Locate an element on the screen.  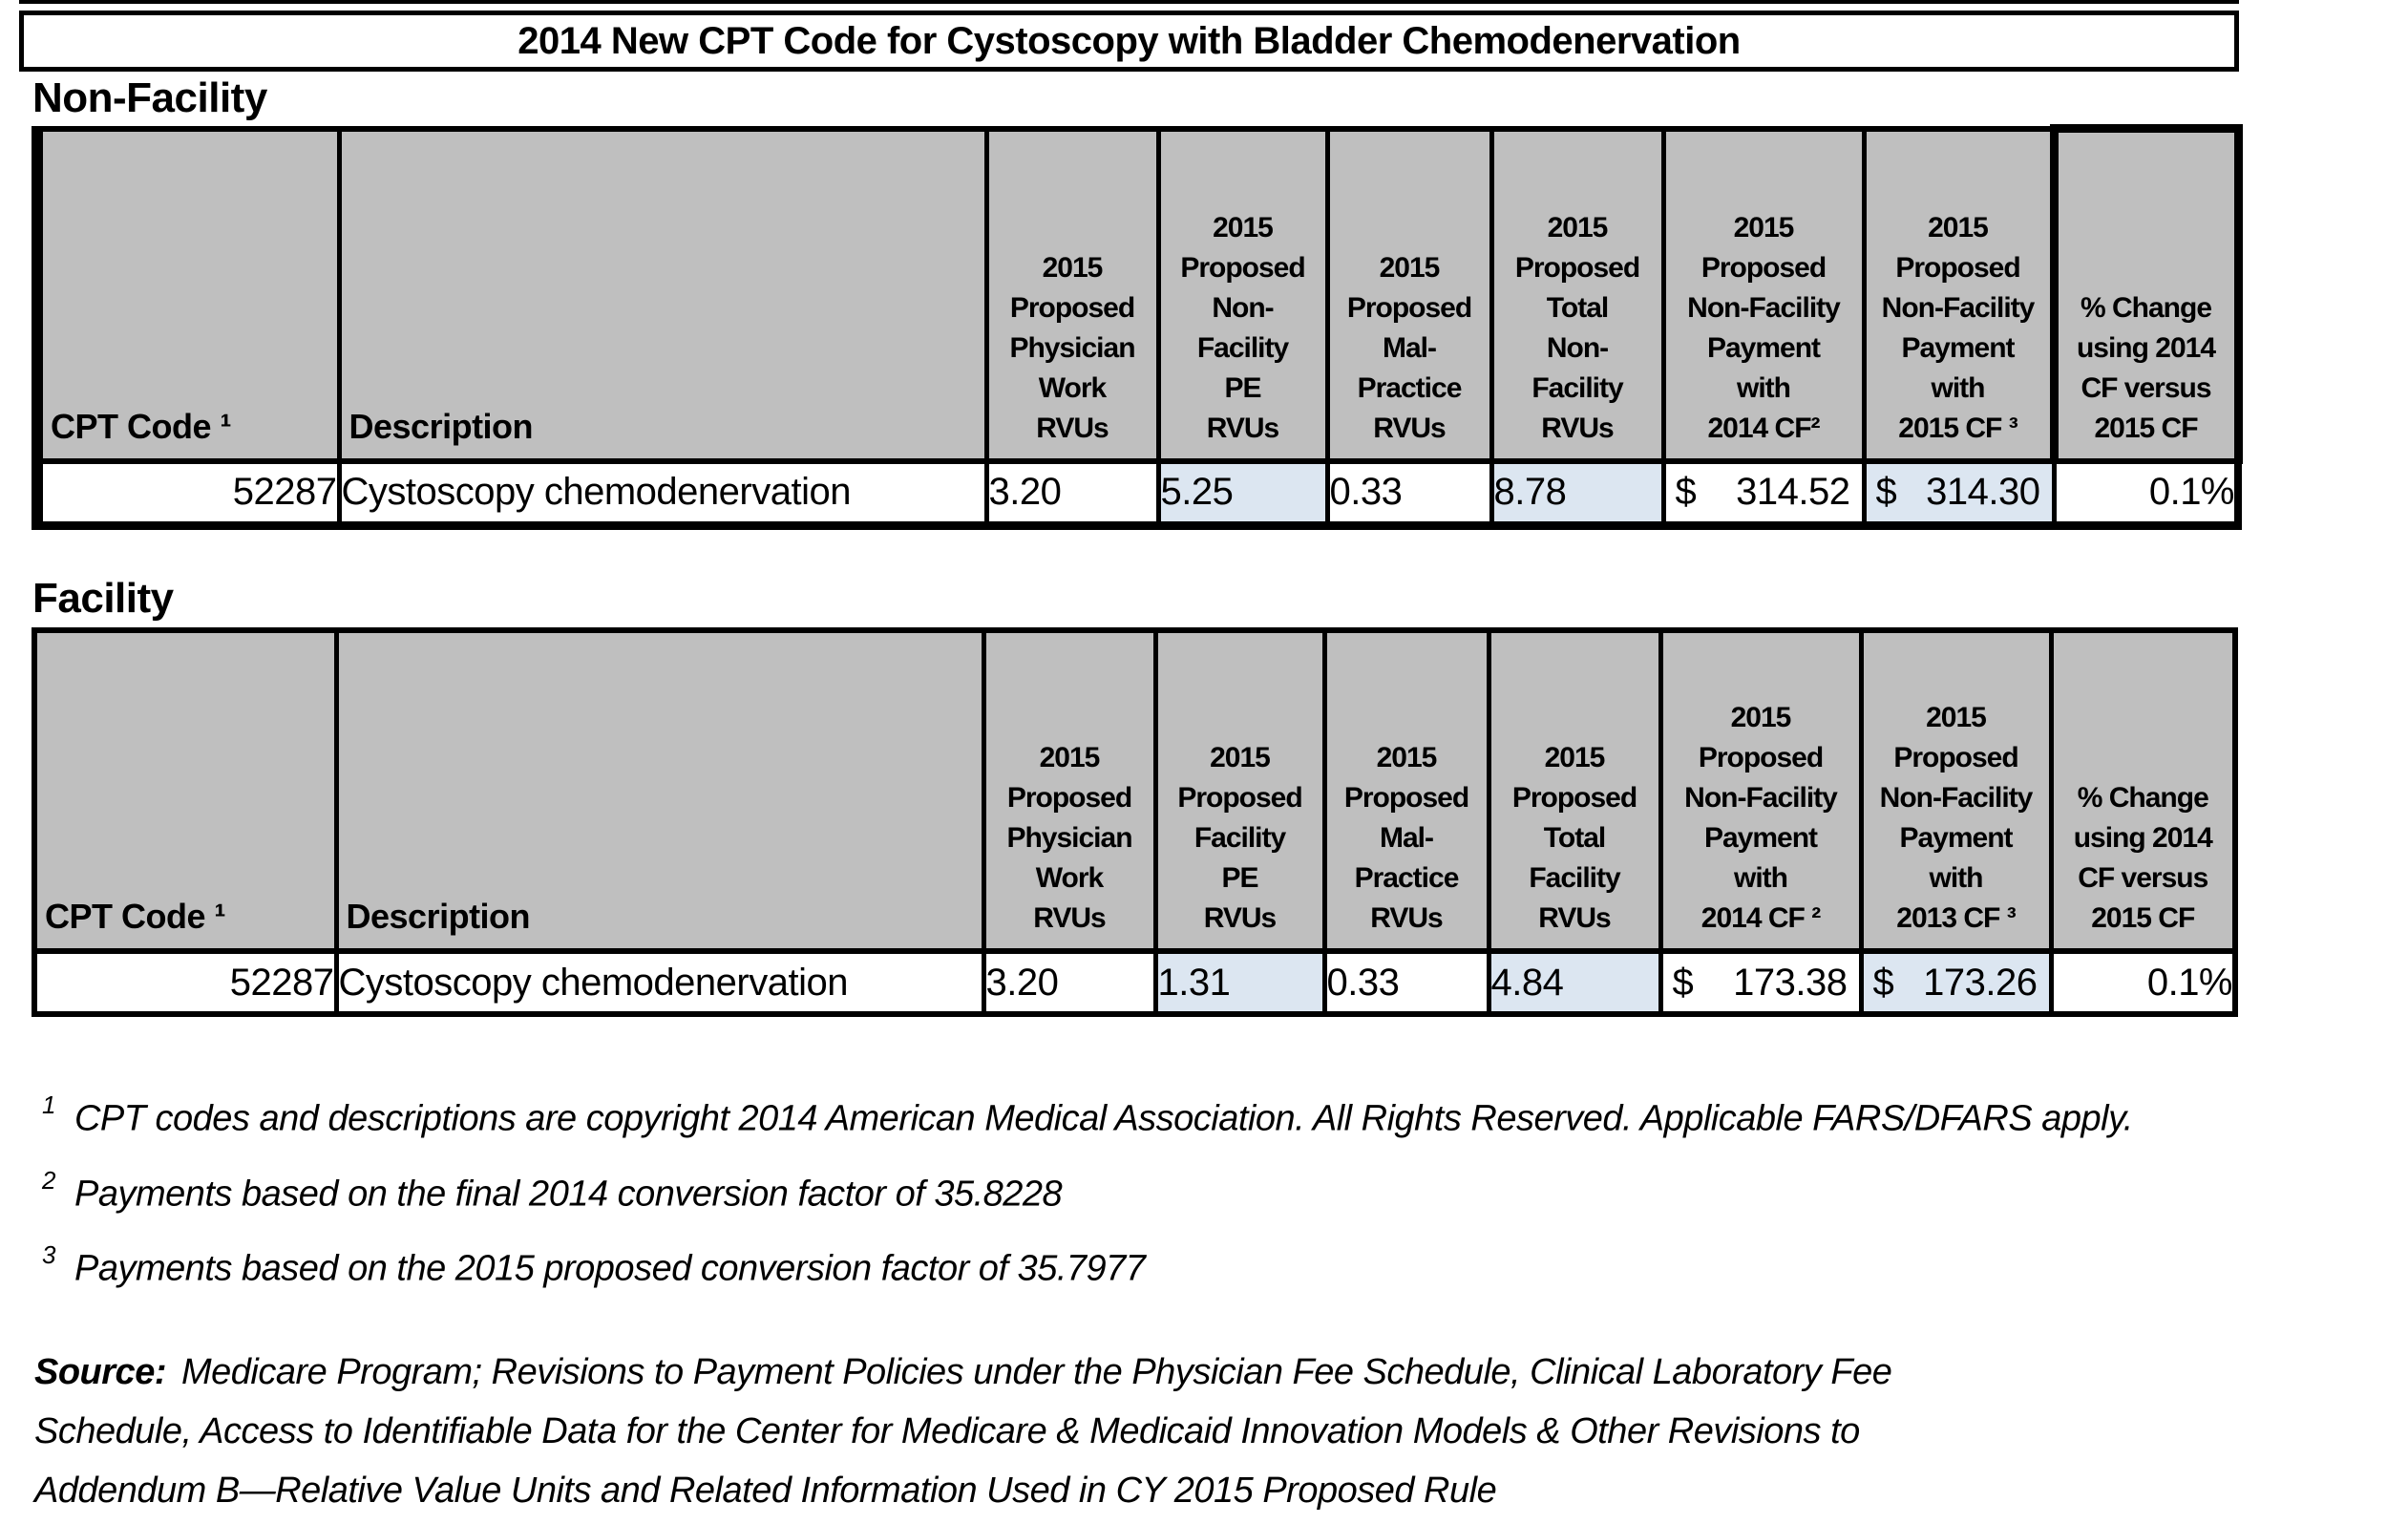
section-label-non-facility: Non-Facility is located at coordinates (149, 97).